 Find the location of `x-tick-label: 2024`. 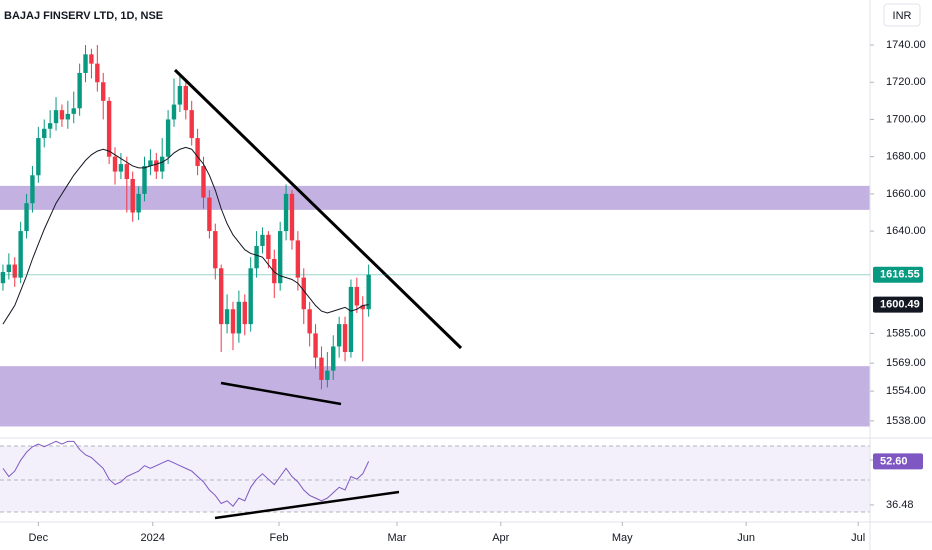

x-tick-label: 2024 is located at coordinates (153, 538).